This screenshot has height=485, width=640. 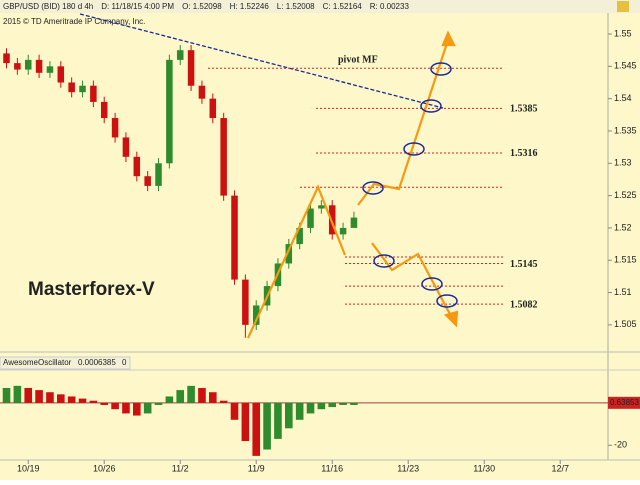 I want to click on header-item: H: 1.52246, so click(x=250, y=6).